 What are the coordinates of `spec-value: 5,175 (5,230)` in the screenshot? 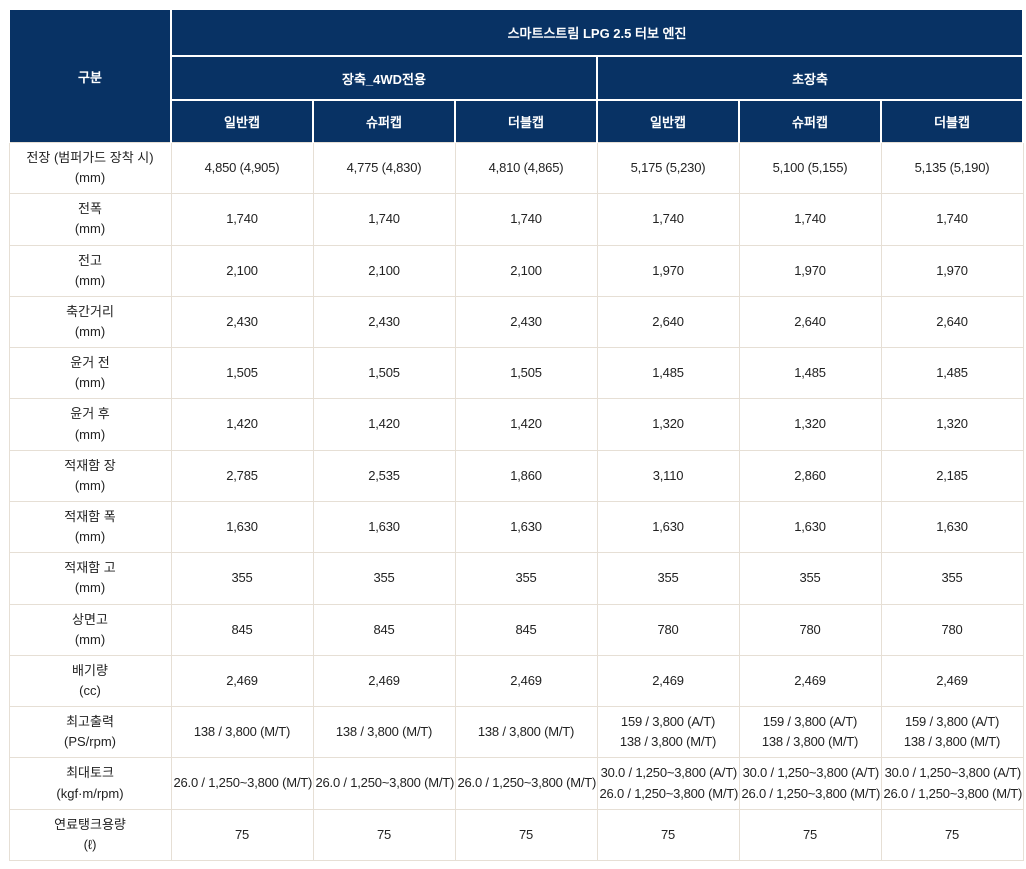 It's located at (668, 168).